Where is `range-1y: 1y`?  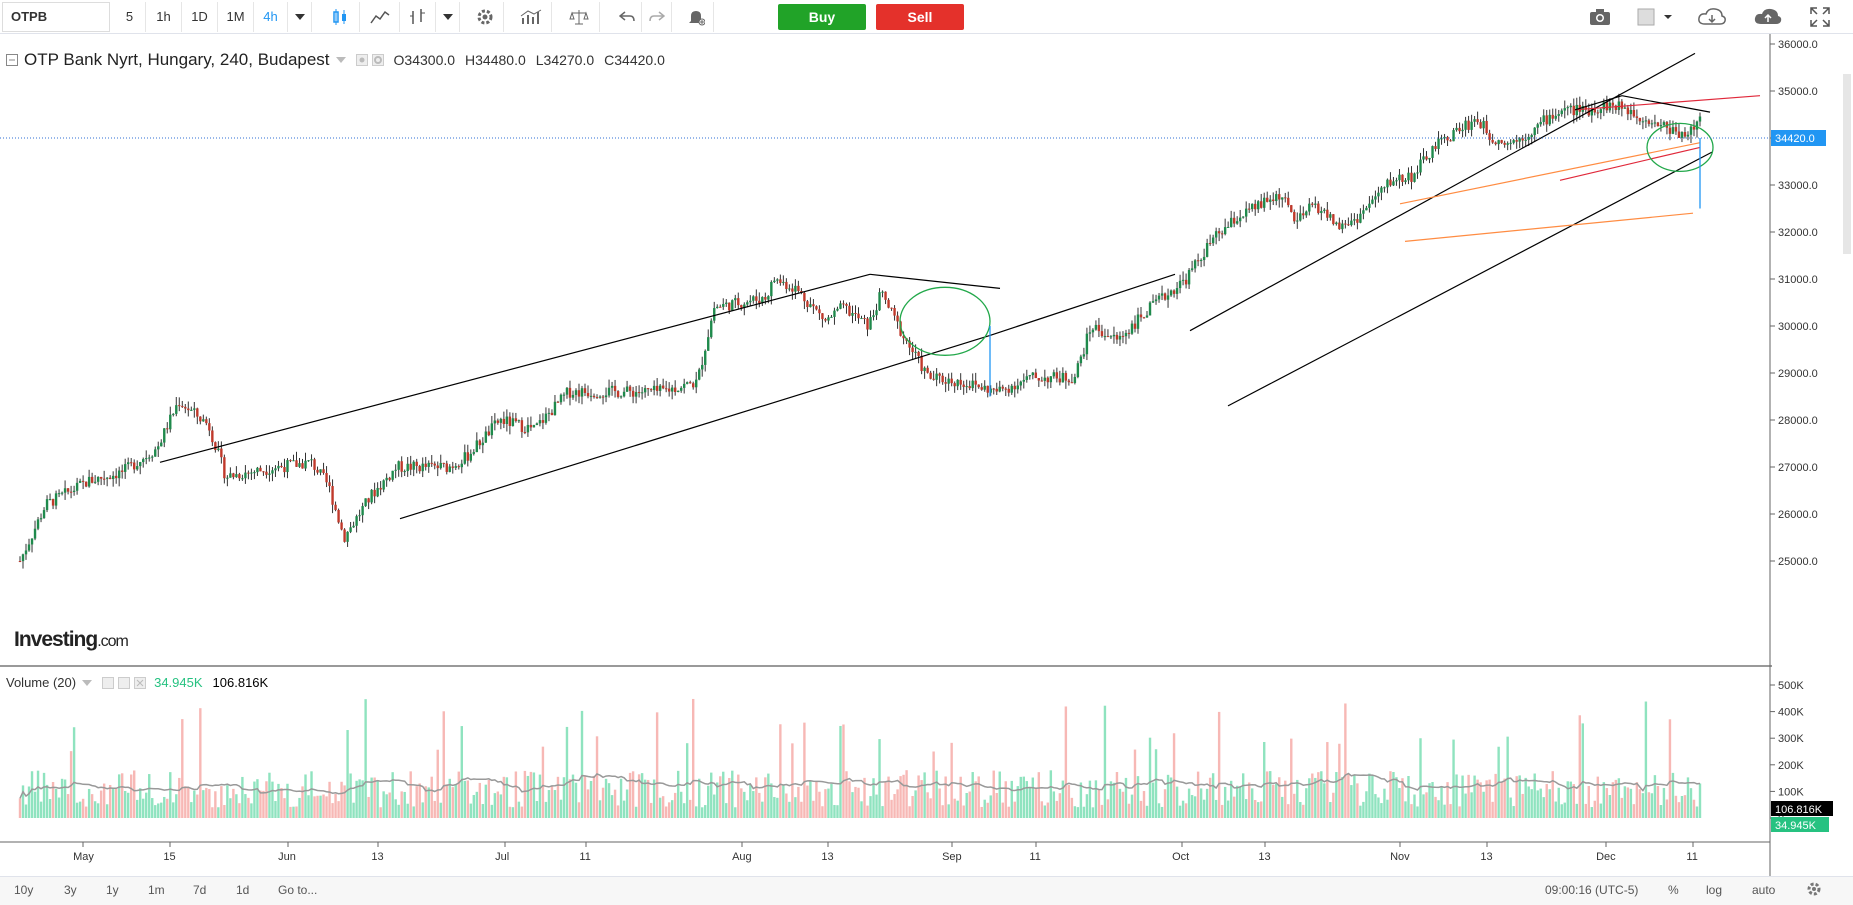
range-1y: 1y is located at coordinates (112, 890).